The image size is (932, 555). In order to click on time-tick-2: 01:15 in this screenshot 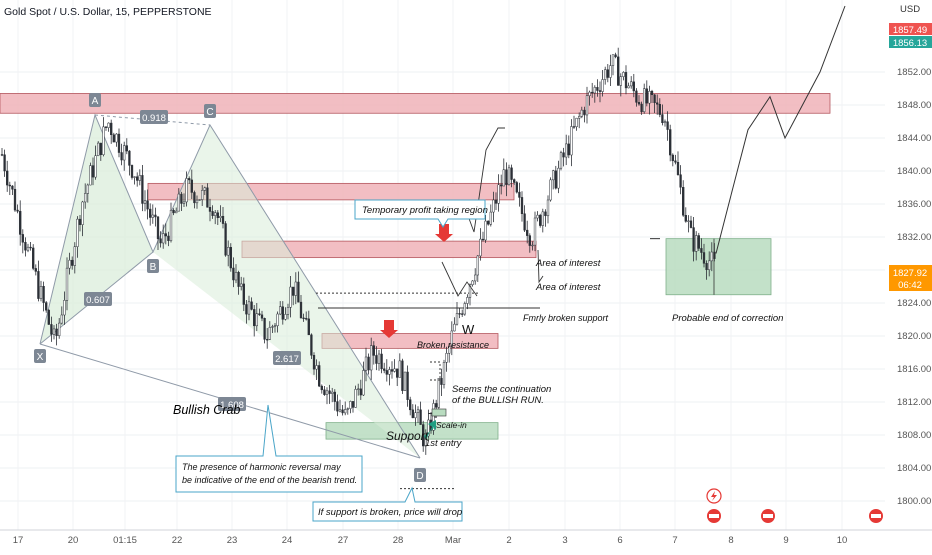, I will do `click(125, 540)`.